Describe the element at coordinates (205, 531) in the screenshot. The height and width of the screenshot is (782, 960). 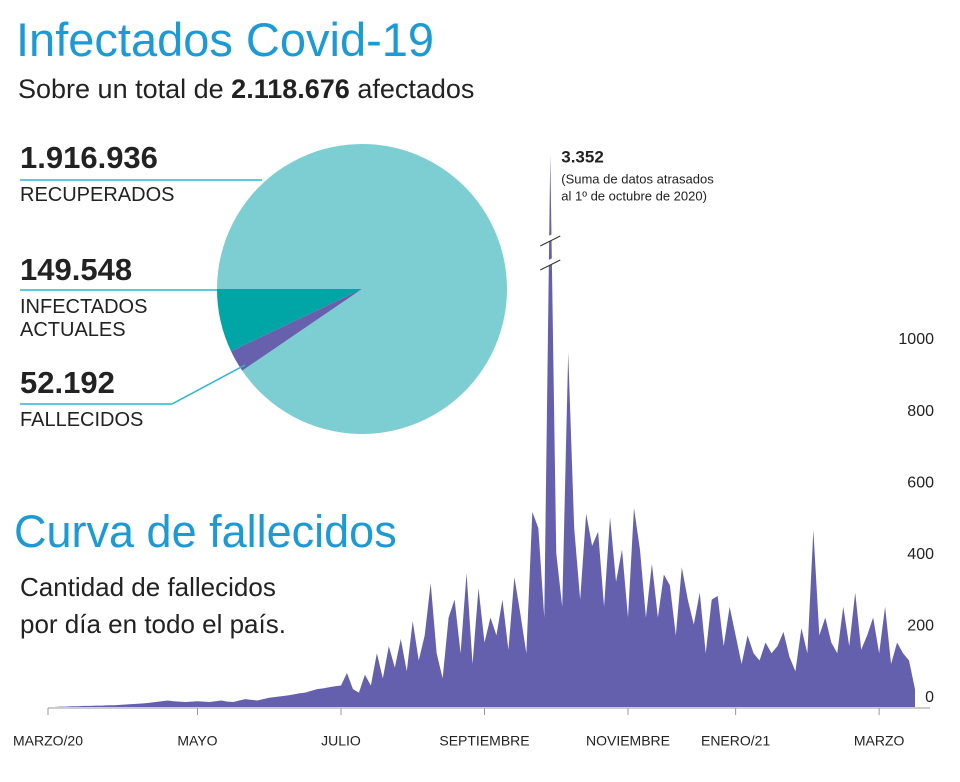
I see `chart-title: Curva de fallecidos` at that location.